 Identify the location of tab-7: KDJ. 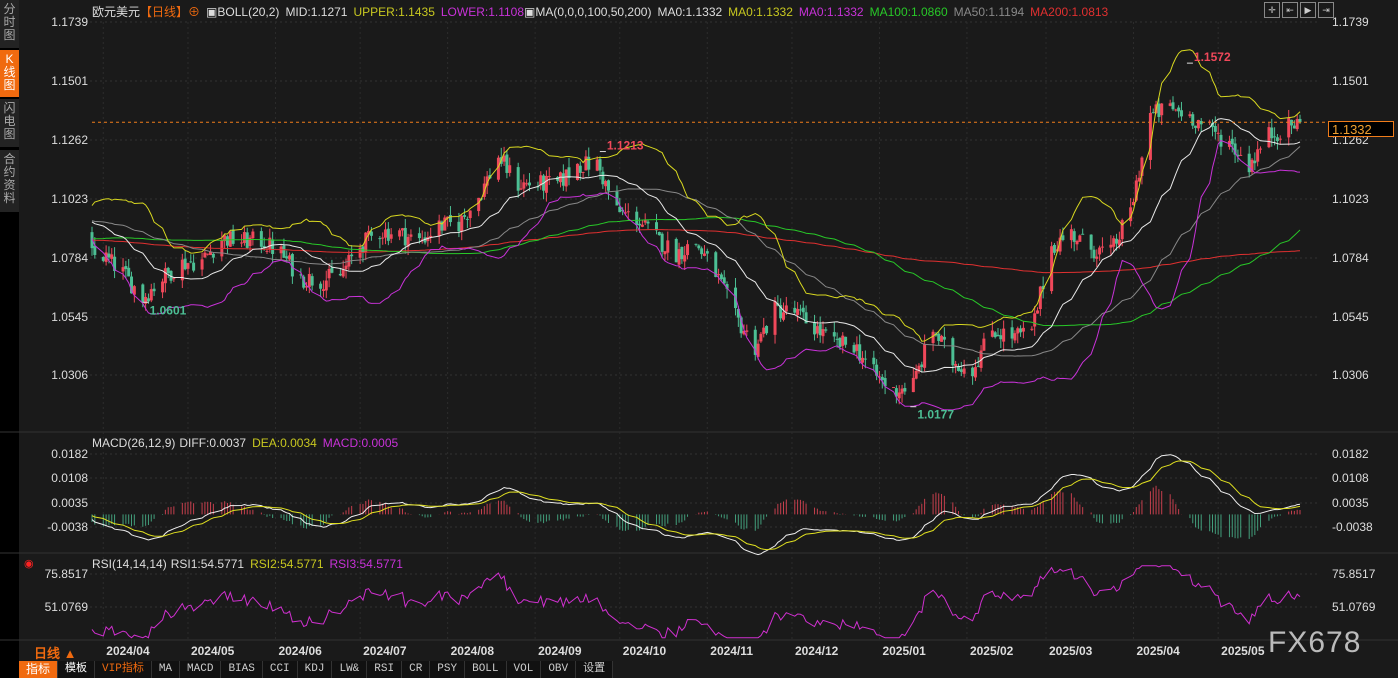
(315, 669).